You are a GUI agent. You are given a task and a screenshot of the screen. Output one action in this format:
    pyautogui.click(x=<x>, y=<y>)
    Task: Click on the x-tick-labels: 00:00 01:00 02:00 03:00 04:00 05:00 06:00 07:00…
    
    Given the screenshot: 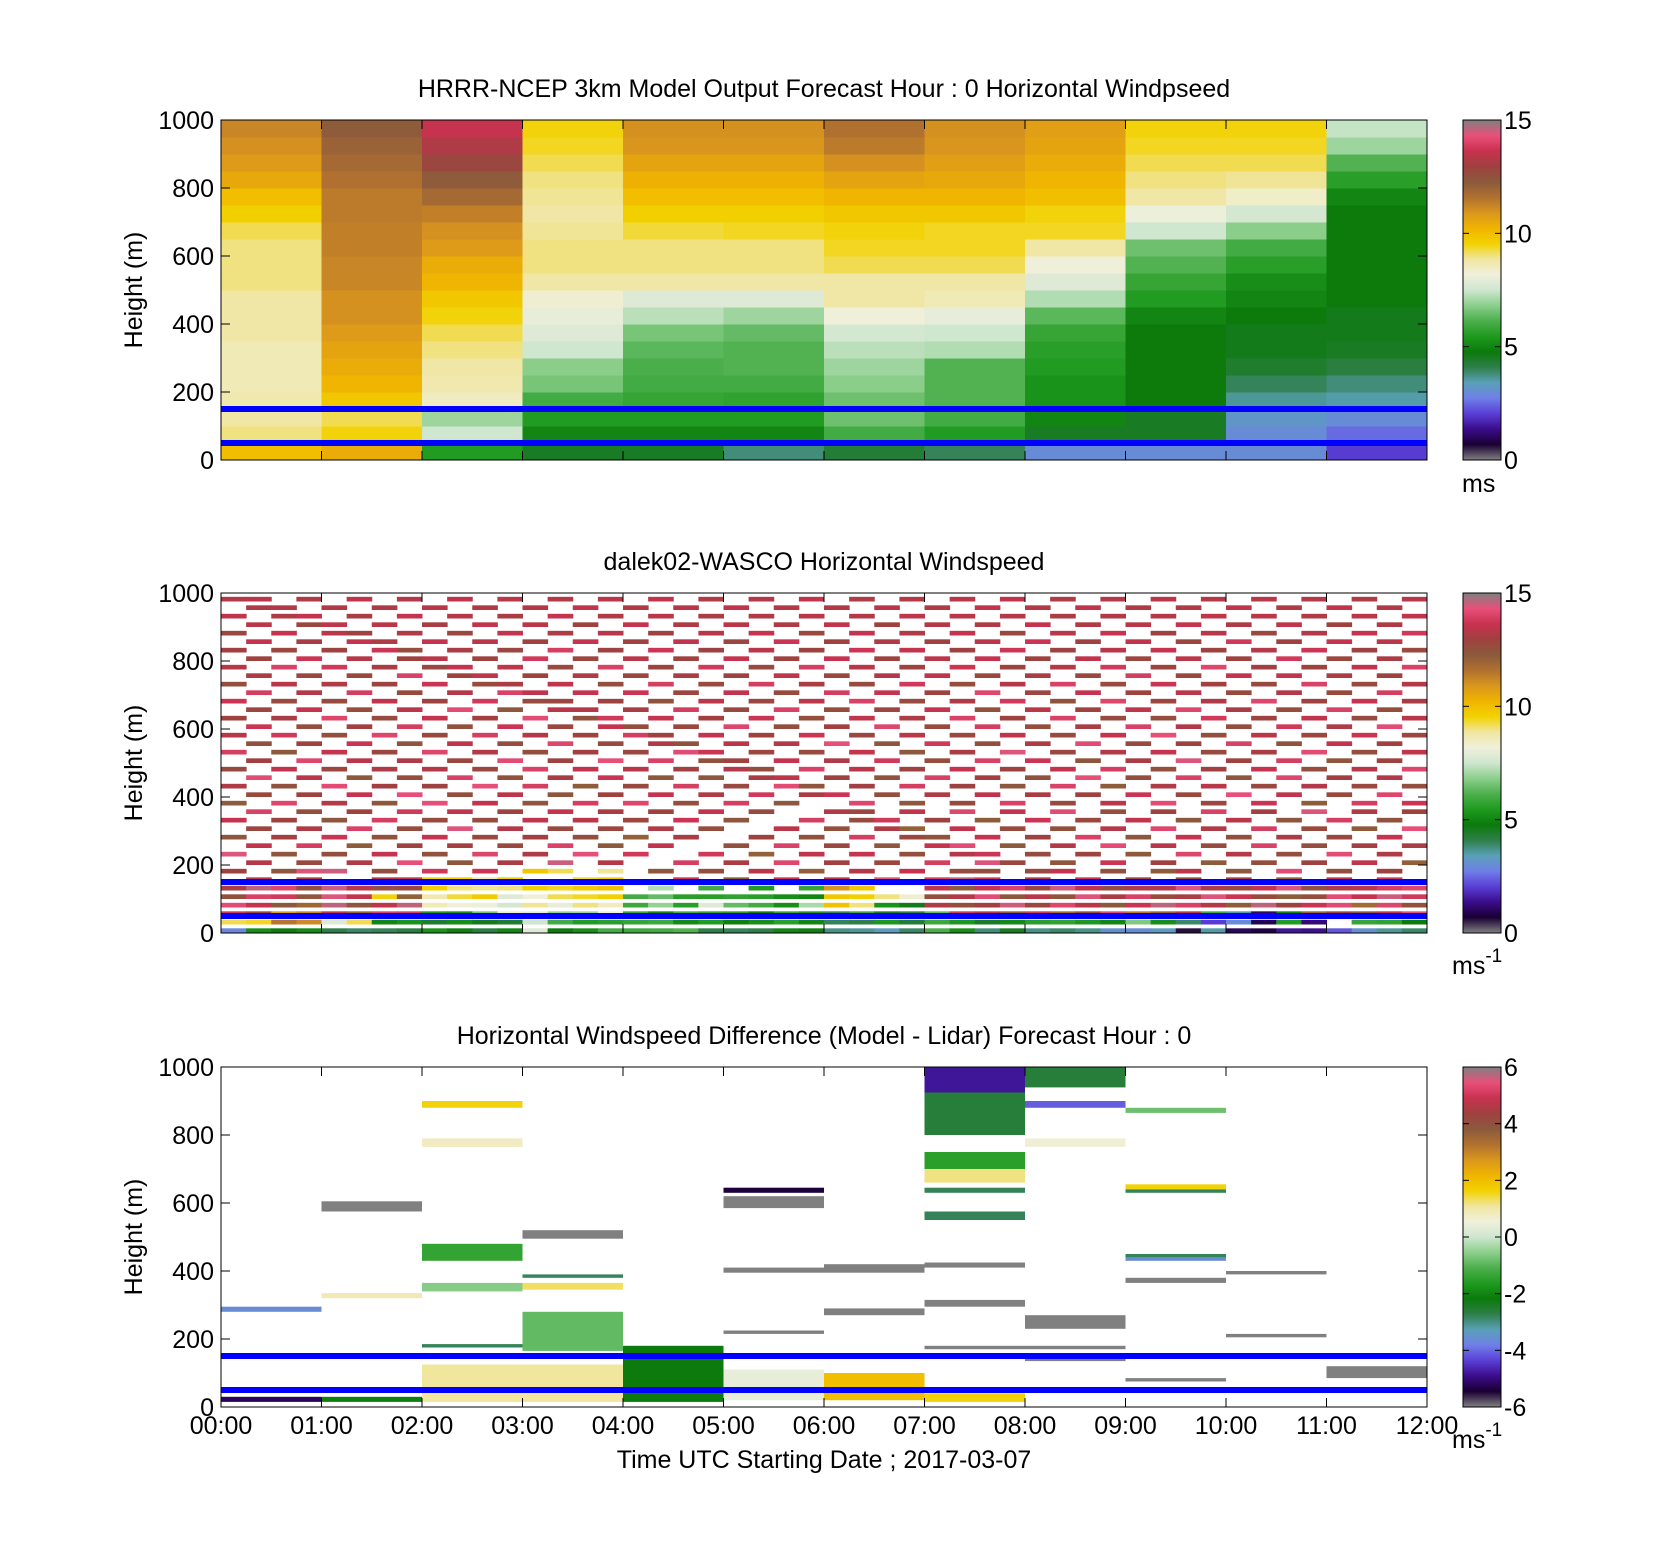 What is the action you would take?
    pyautogui.click(x=824, y=1426)
    